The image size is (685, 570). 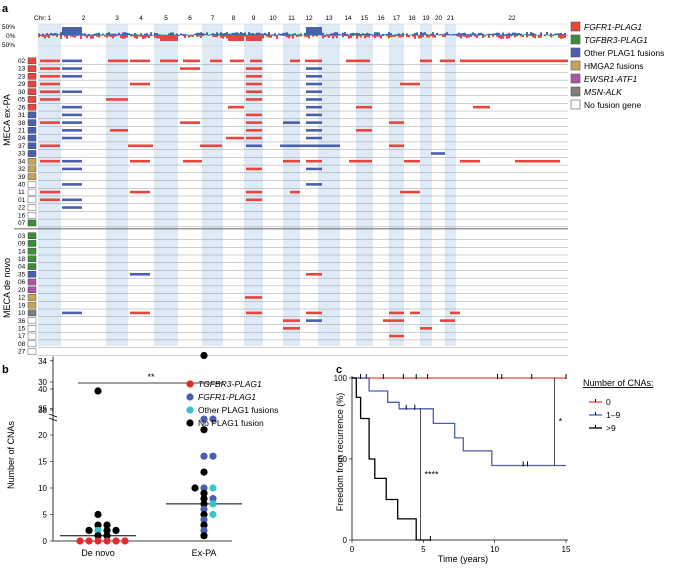 I want to click on sample-id: 36, so click(x=22, y=321).